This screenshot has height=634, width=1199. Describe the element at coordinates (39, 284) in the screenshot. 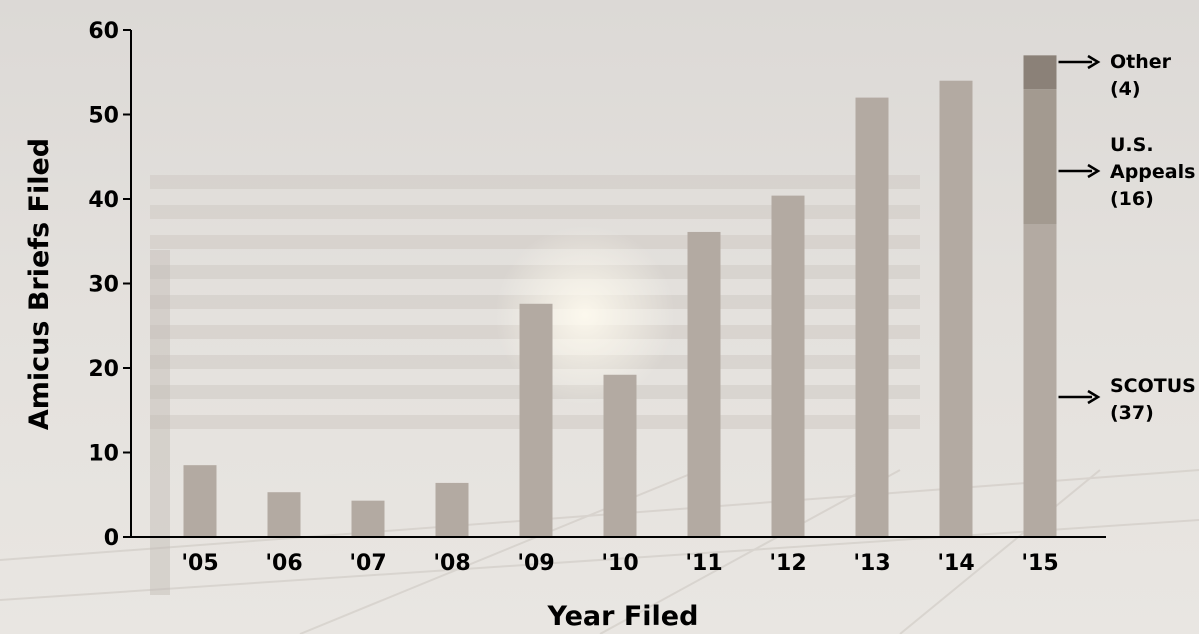

I see `y-axis-title: Amicus Briefs Filed` at that location.